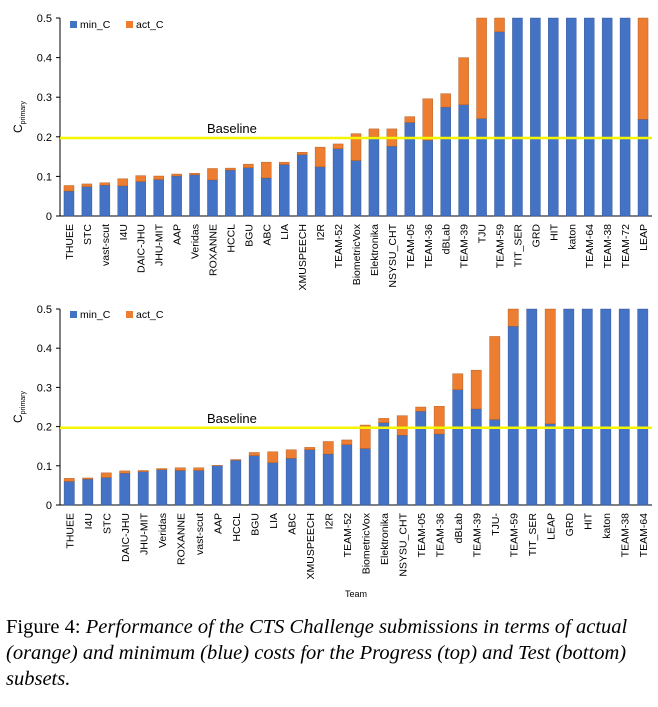 The height and width of the screenshot is (707, 658). What do you see at coordinates (44, 428) in the screenshot?
I see `y-tick-label: 0.2` at bounding box center [44, 428].